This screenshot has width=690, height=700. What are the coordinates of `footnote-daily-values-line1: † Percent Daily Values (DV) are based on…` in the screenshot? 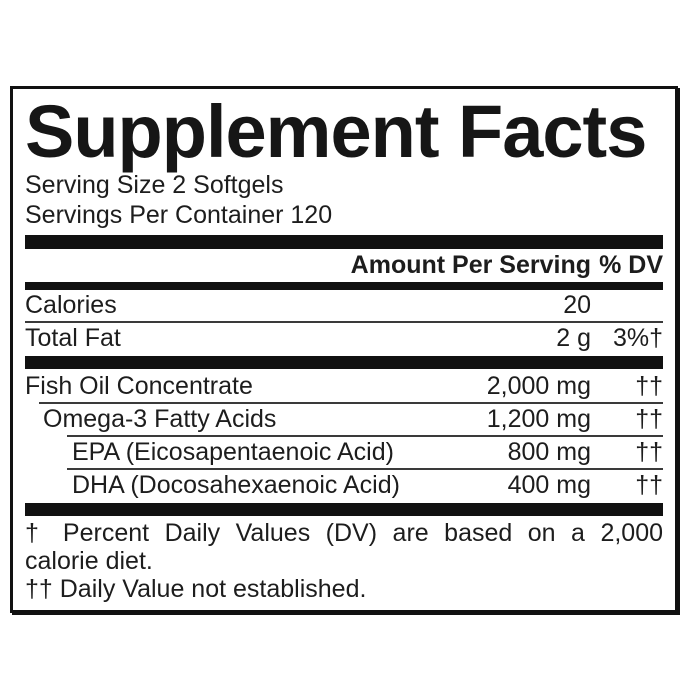 It's located at (344, 533).